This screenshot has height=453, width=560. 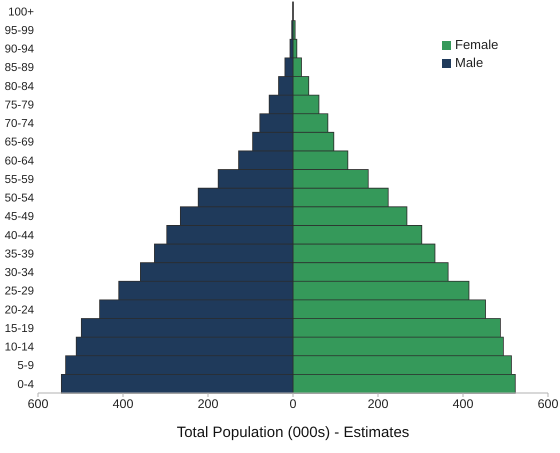 What do you see at coordinates (19, 161) in the screenshot?
I see `y-tick-label: 60-64` at bounding box center [19, 161].